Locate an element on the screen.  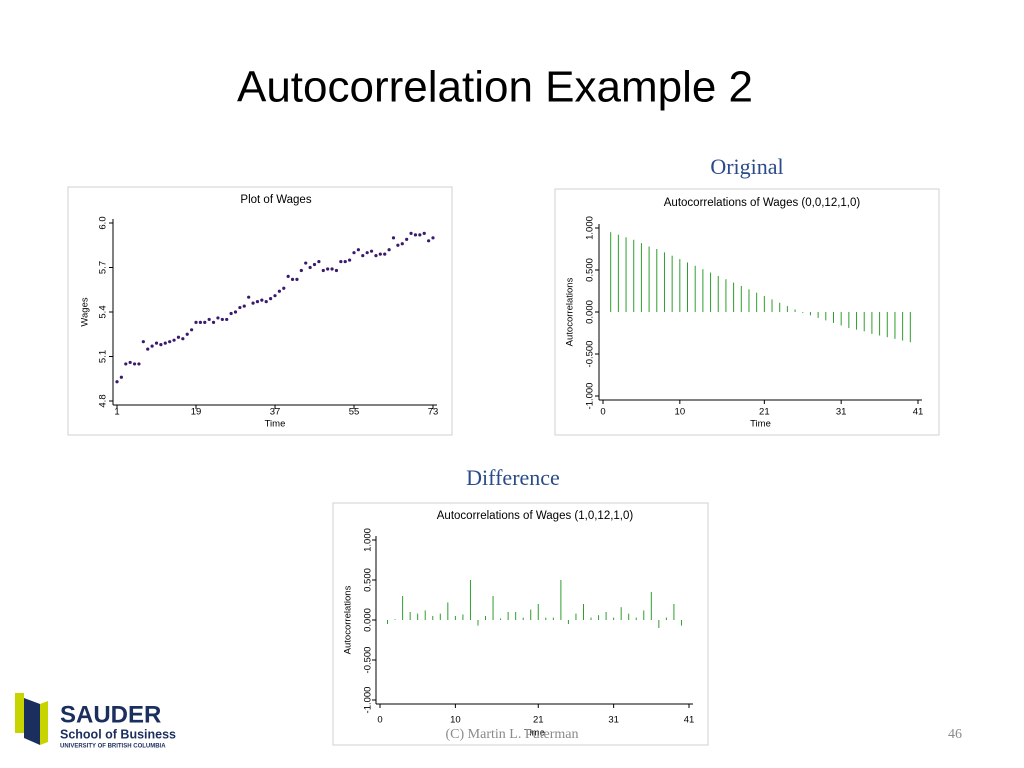
chart-title: Plot of Wages is located at coordinates (275, 200).